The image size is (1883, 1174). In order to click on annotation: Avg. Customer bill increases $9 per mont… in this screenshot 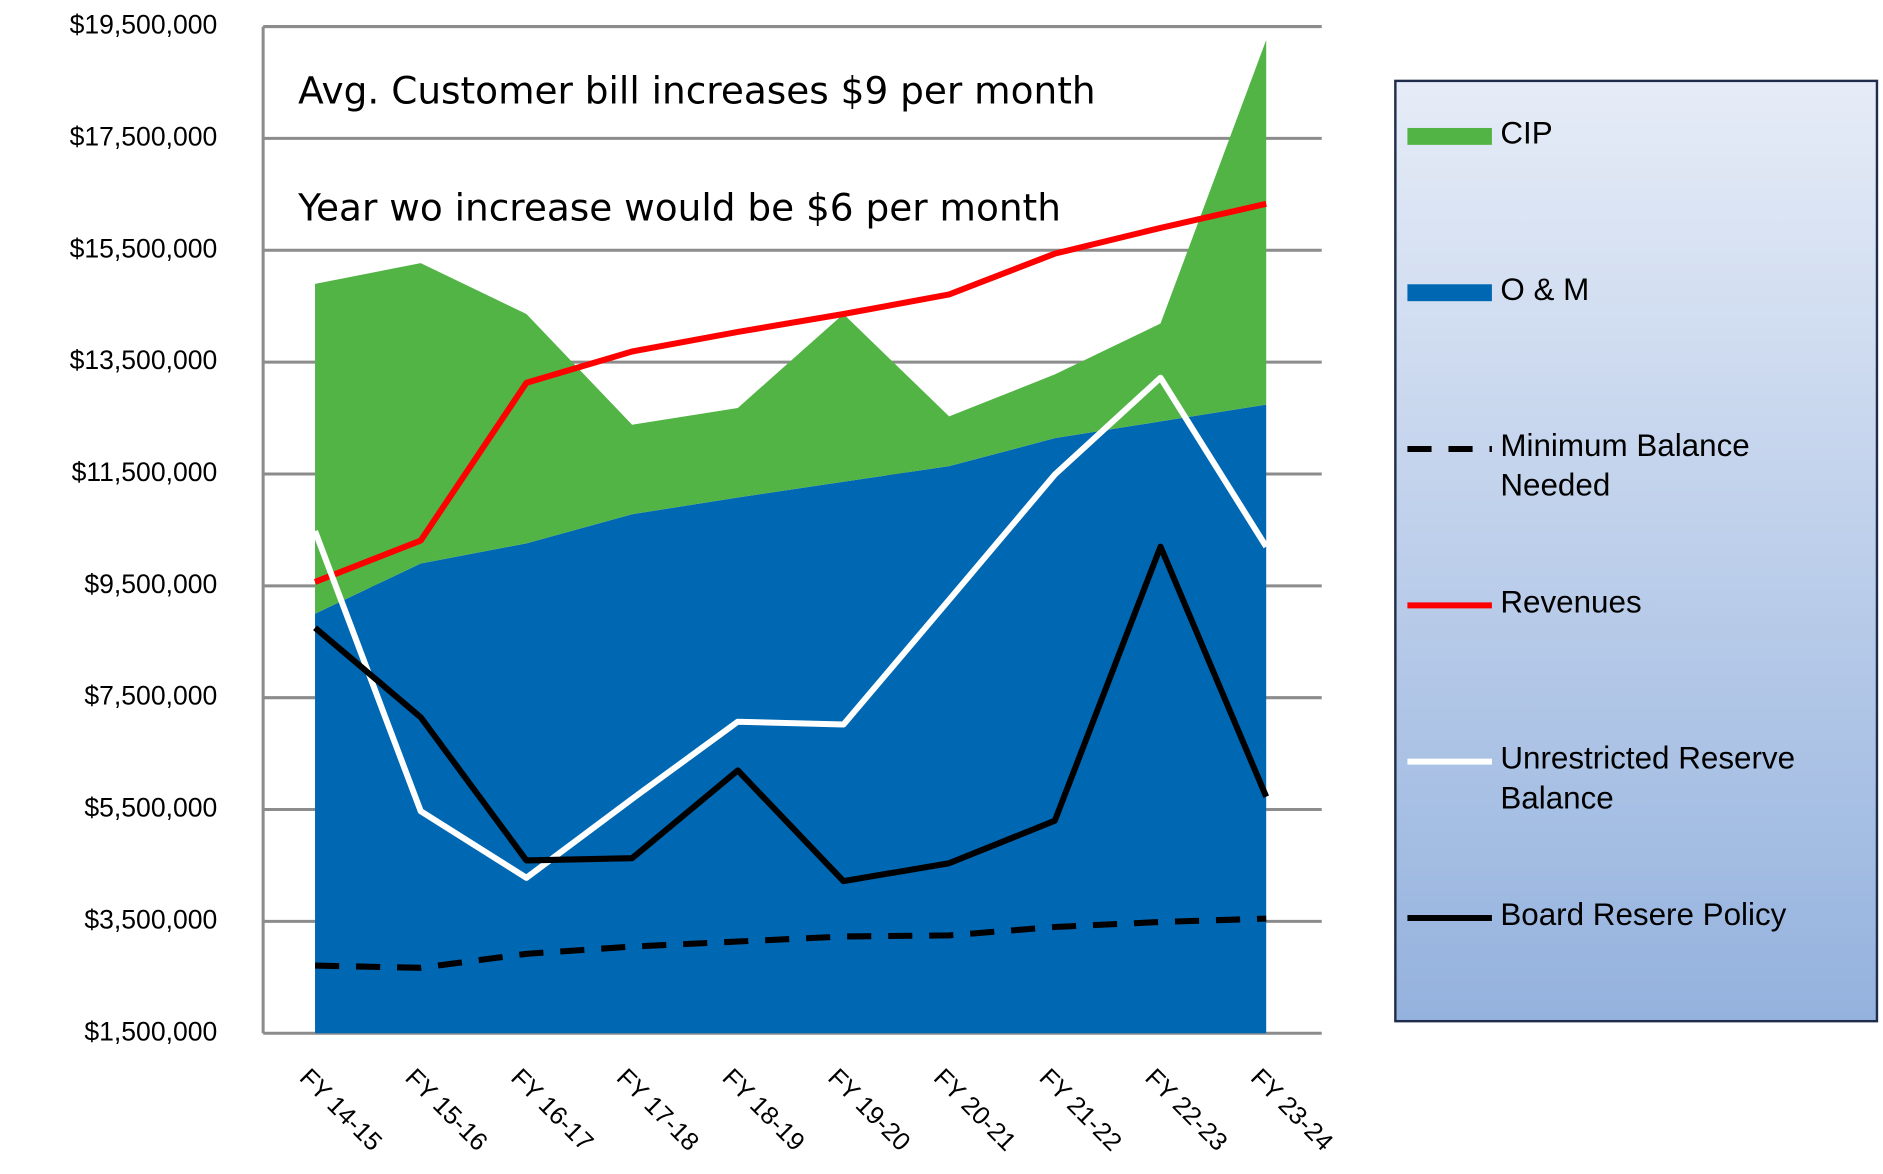, I will do `click(696, 90)`.